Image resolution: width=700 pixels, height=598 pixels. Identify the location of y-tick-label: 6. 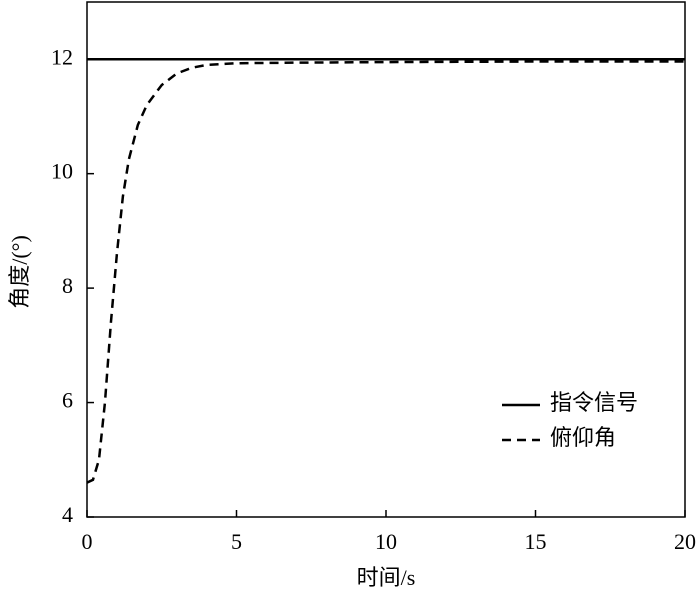
(67, 400).